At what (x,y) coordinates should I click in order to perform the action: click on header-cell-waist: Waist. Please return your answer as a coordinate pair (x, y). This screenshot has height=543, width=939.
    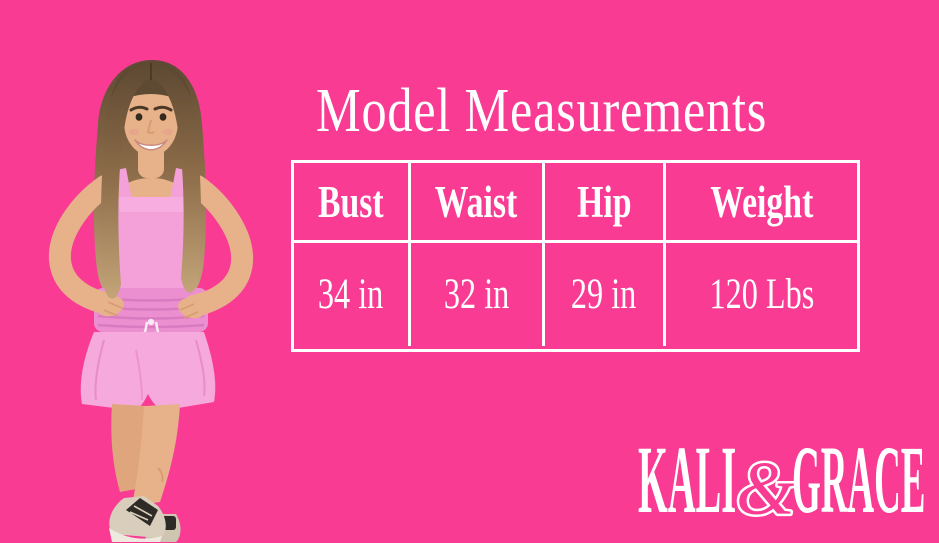
    Looking at the image, I should click on (478, 203).